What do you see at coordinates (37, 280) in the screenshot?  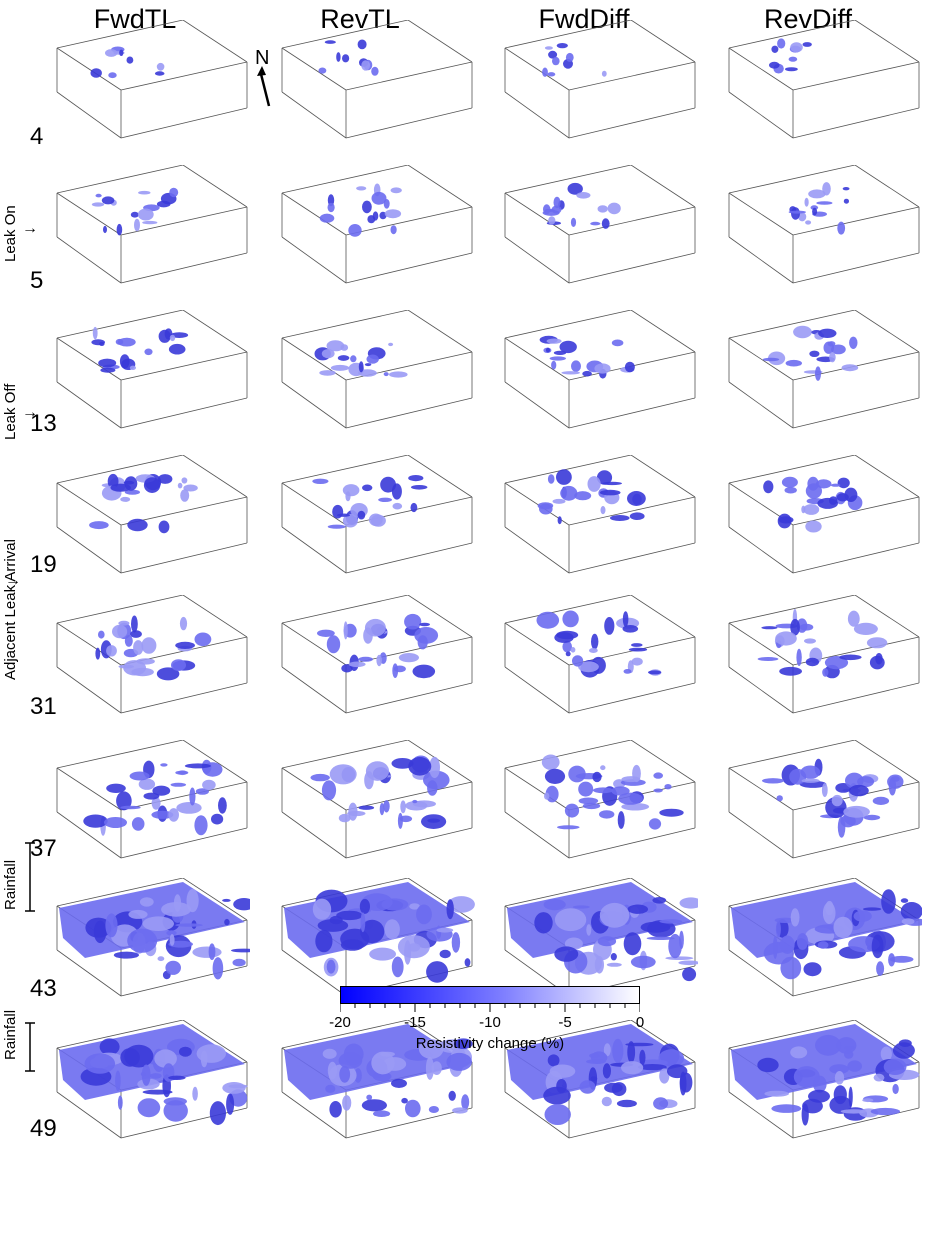 I see `row-number: 5` at bounding box center [37, 280].